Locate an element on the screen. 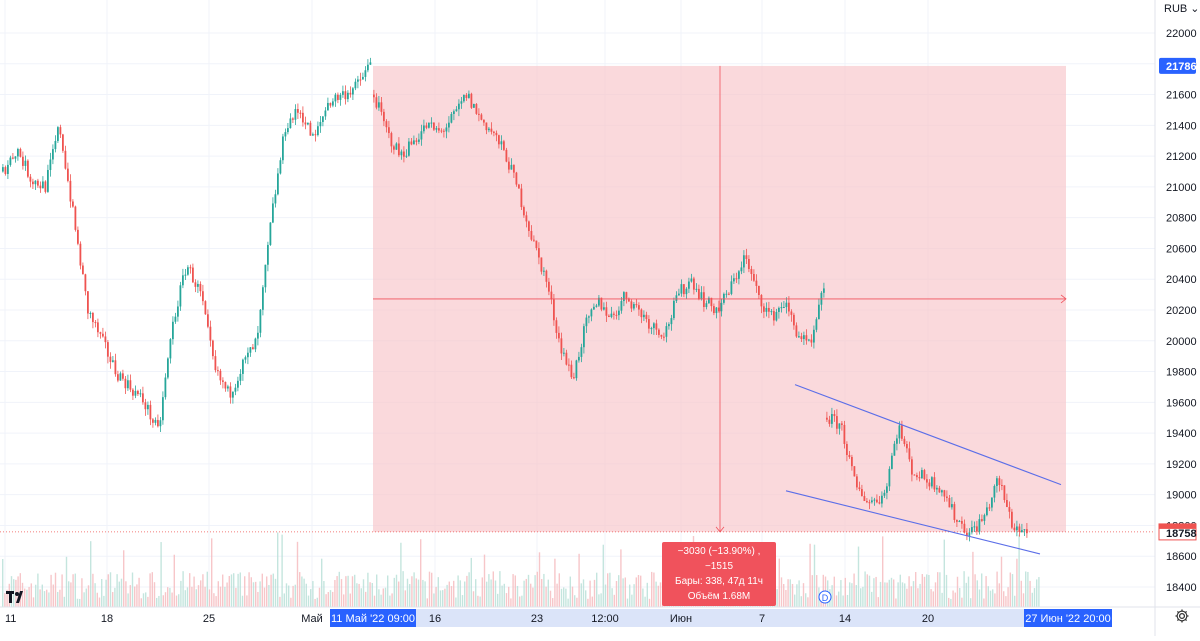  y-tick-label: 19600 is located at coordinates (1181, 403).